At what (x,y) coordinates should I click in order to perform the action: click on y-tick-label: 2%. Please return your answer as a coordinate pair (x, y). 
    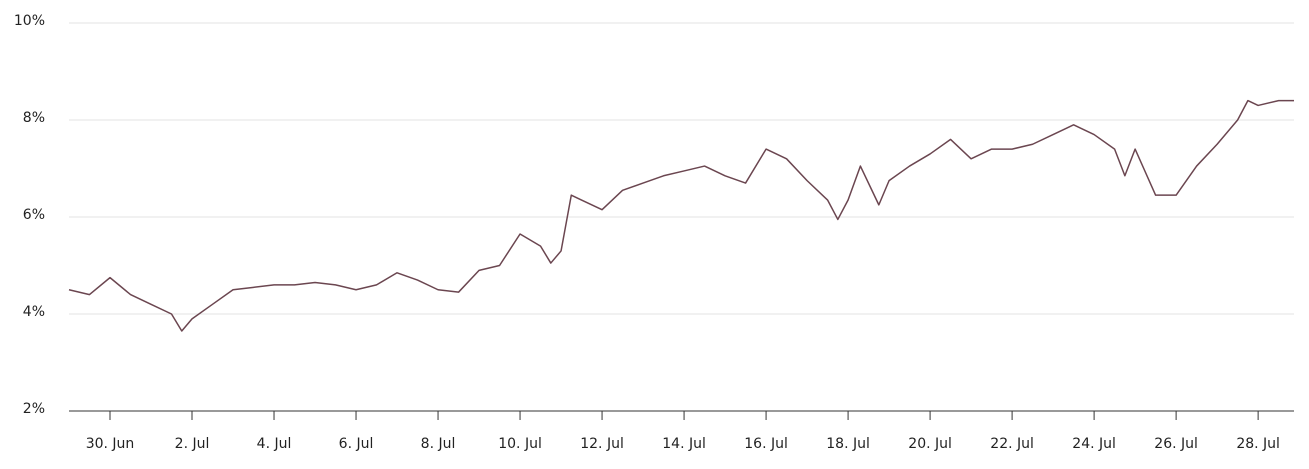
    Looking at the image, I should click on (34, 409).